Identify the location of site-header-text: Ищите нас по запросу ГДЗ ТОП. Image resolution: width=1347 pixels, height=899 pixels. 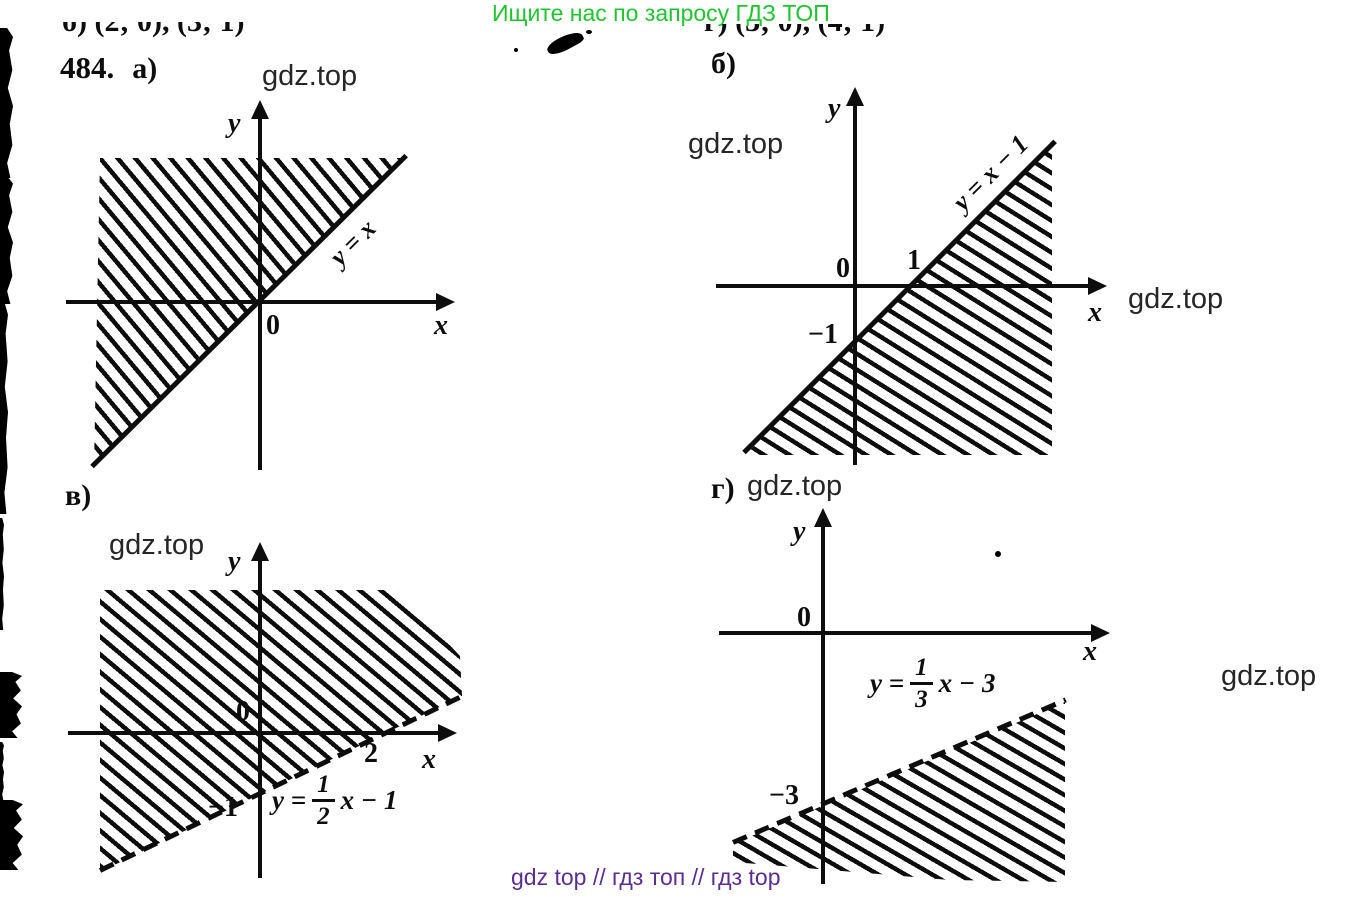
(661, 13).